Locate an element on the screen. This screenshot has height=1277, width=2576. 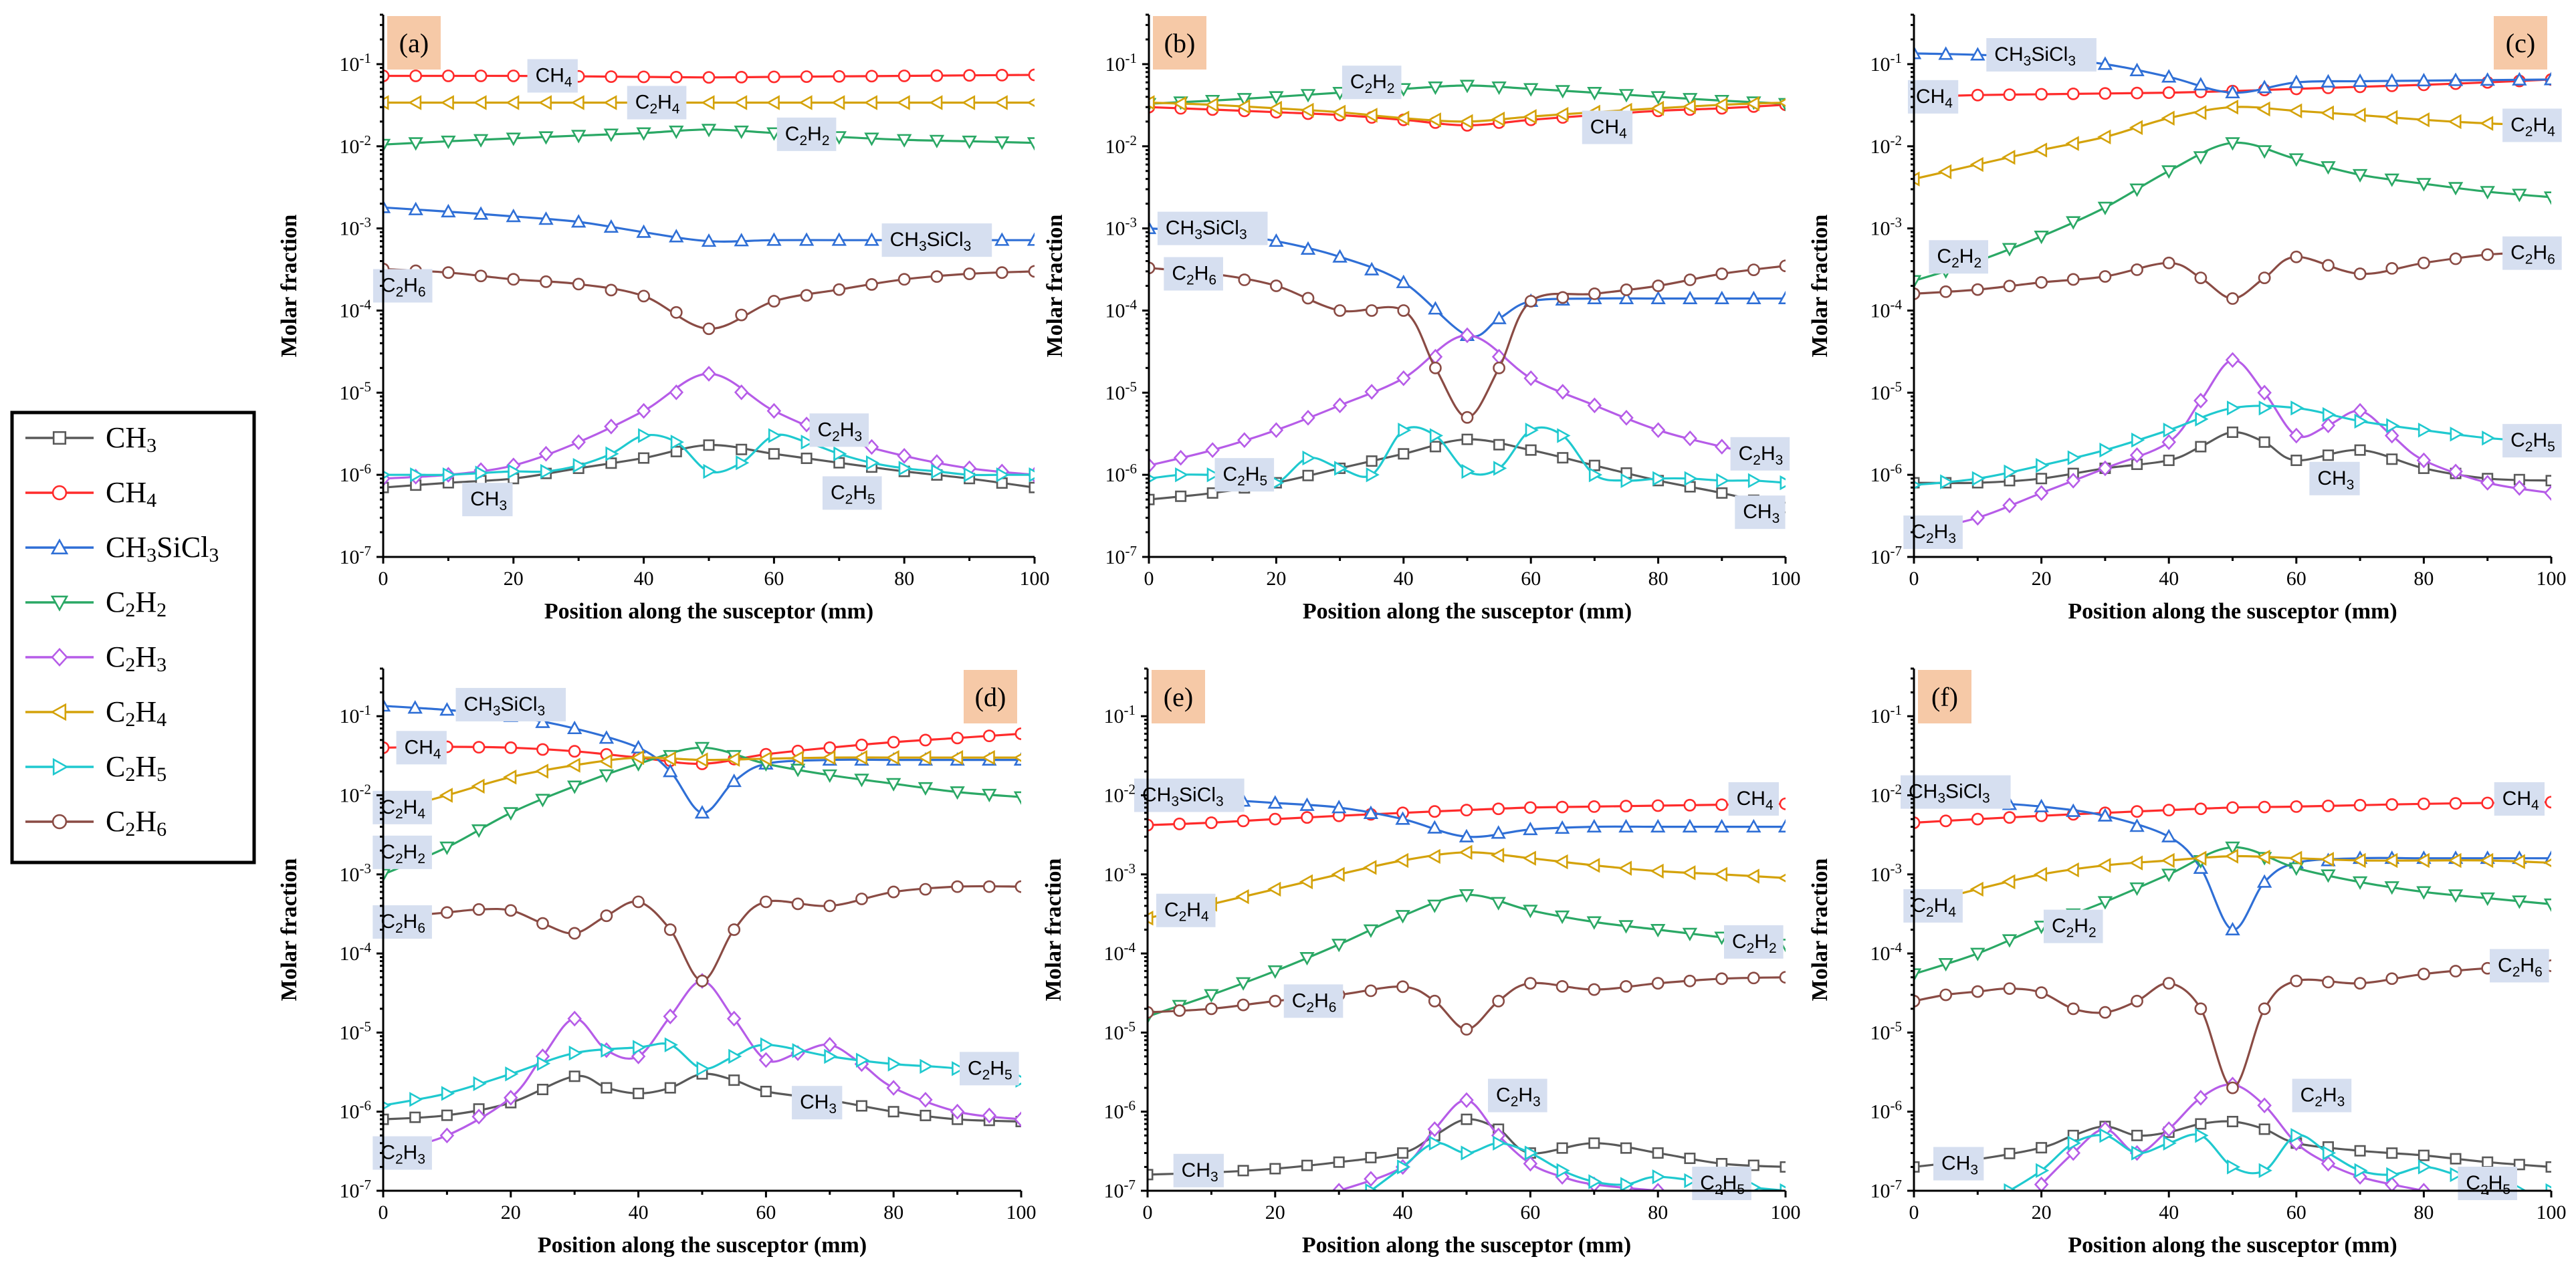
annotation-label: C2H5 is located at coordinates (2532, 442).